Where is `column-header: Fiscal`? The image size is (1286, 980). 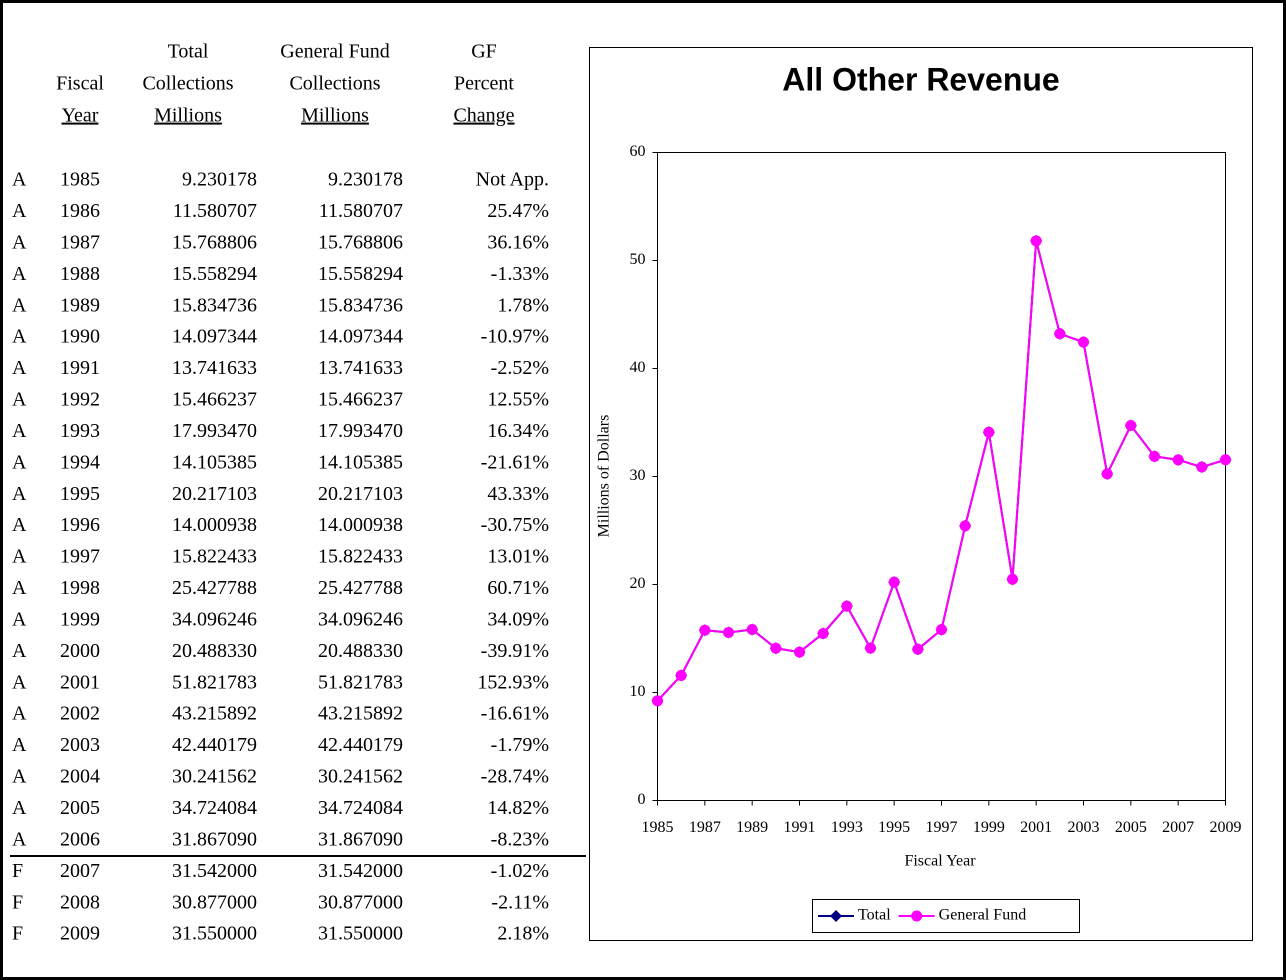 column-header: Fiscal is located at coordinates (80, 84).